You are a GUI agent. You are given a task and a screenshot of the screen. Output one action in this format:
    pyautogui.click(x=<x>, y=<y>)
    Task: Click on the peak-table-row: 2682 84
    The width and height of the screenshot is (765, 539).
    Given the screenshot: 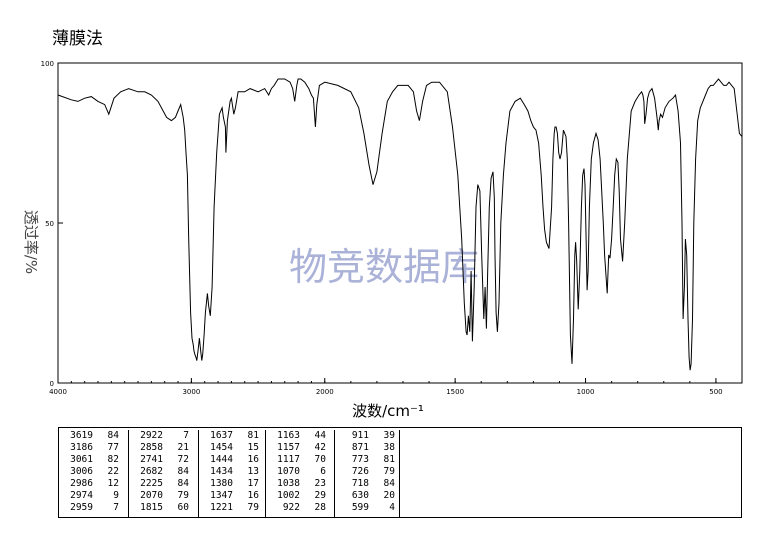 What is the action you would take?
    pyautogui.click(x=163, y=472)
    